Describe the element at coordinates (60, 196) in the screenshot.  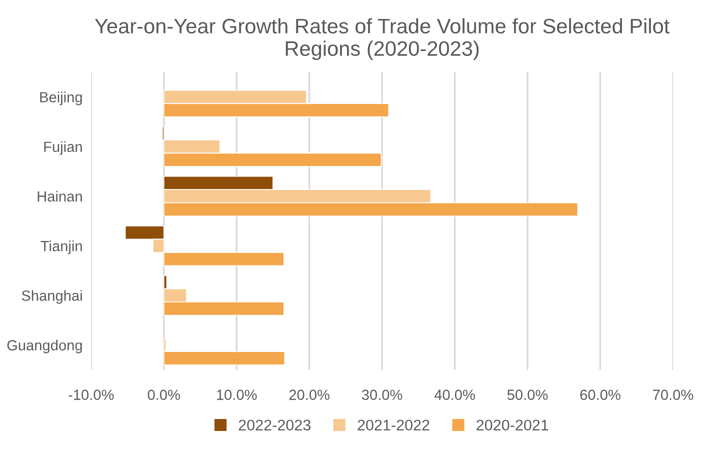
I see `y-tick-label: Hainan` at that location.